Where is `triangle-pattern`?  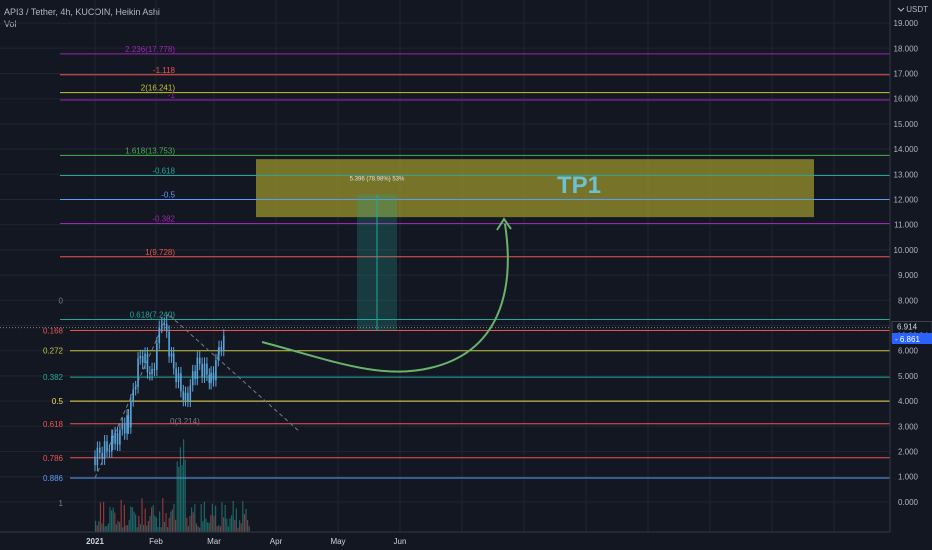 triangle-pattern is located at coordinates (197, 396).